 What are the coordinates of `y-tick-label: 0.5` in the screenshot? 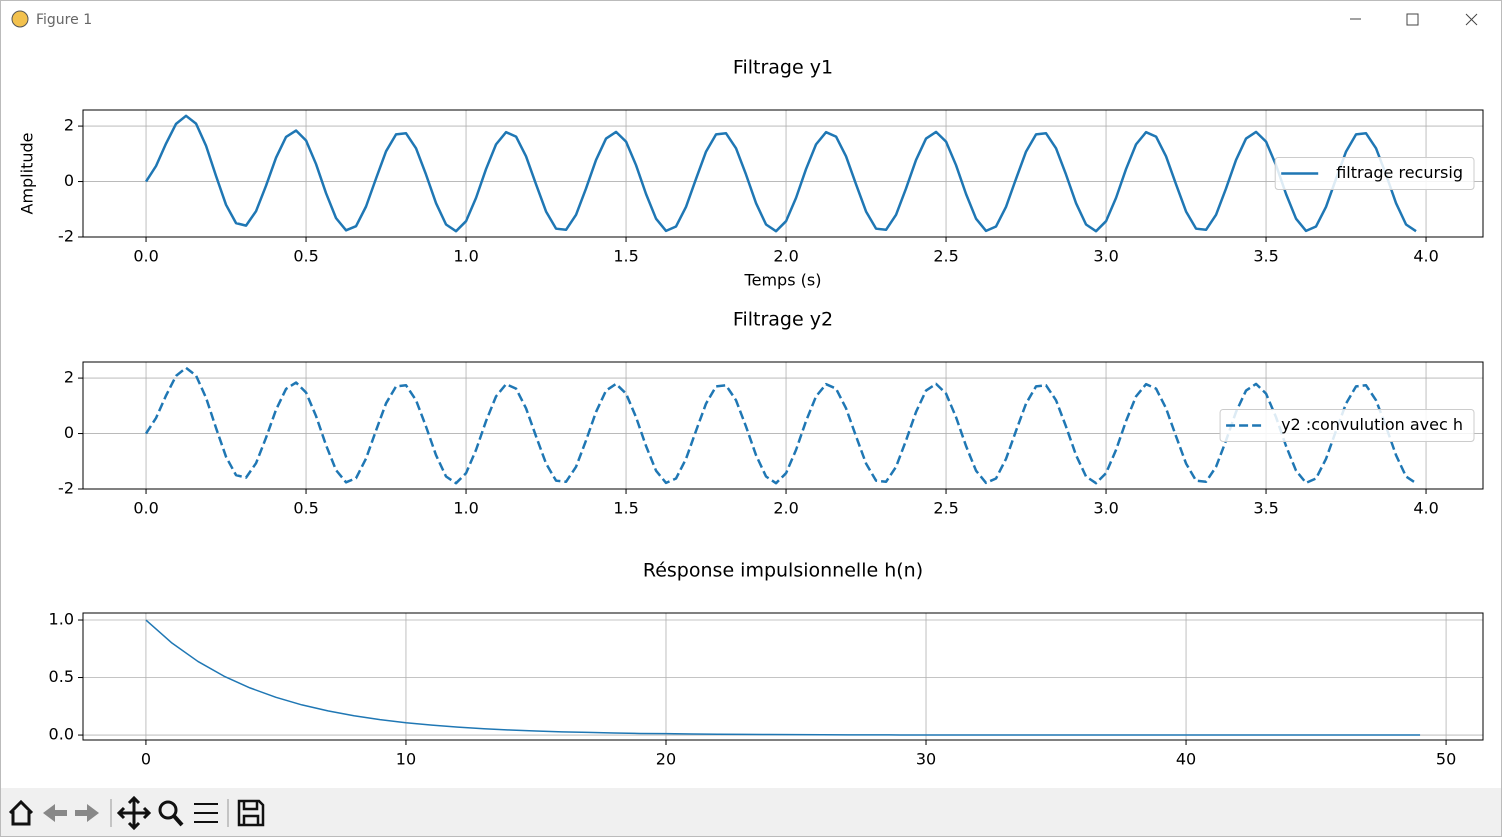 It's located at (61, 676).